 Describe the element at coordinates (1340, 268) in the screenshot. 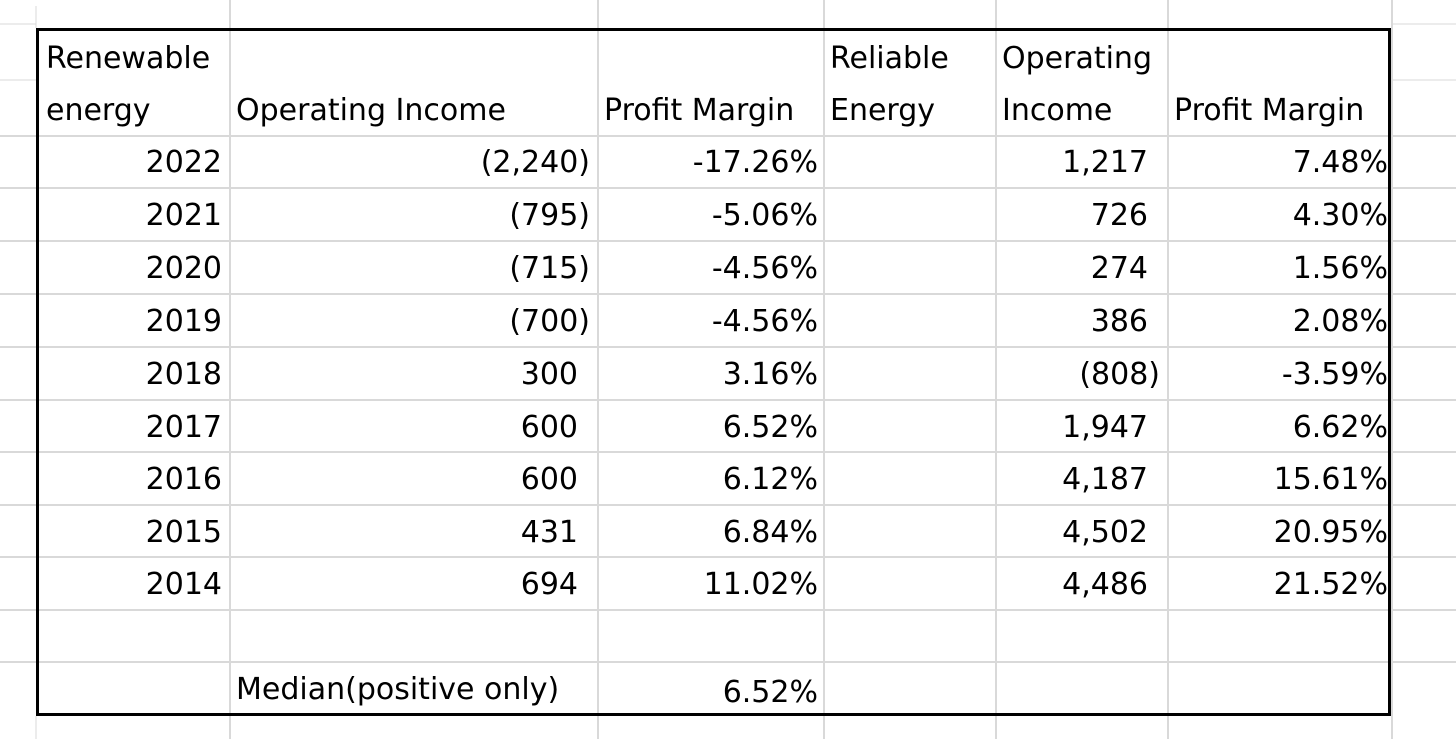

I see `cell-reliable-profit-margin: 1.56%` at that location.